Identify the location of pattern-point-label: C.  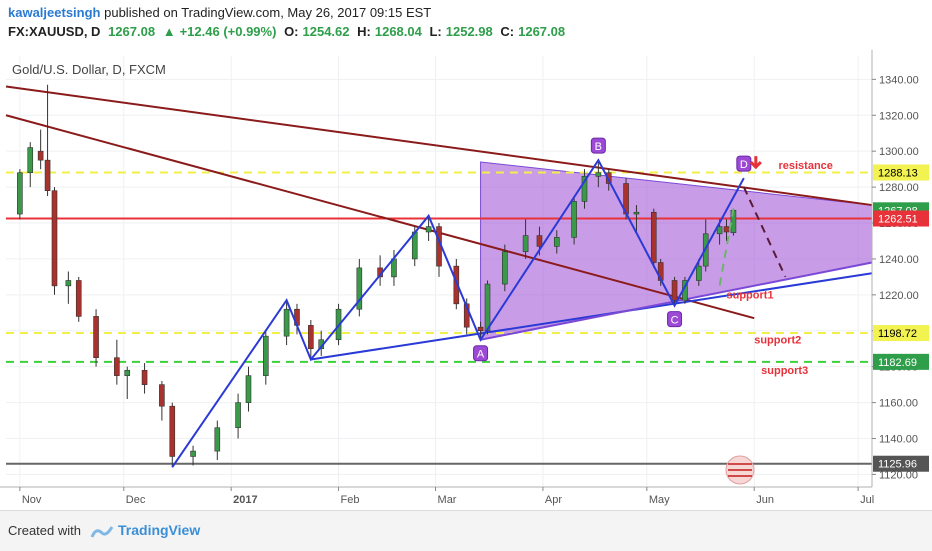
(675, 321).